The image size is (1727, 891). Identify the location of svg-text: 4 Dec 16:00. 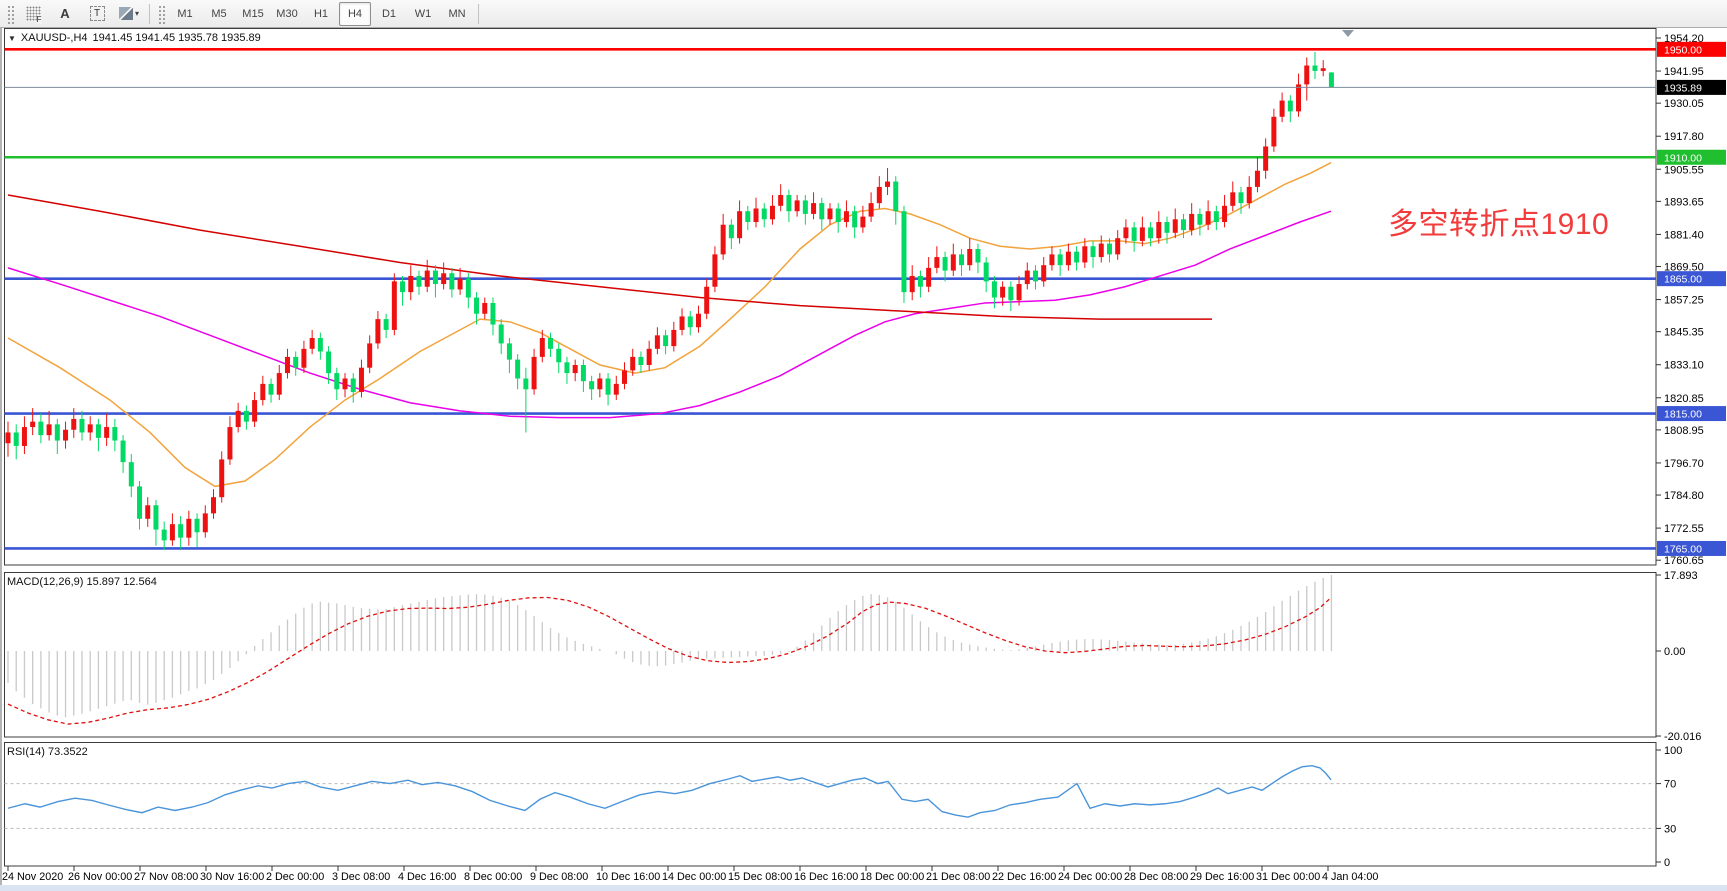
(427, 877).